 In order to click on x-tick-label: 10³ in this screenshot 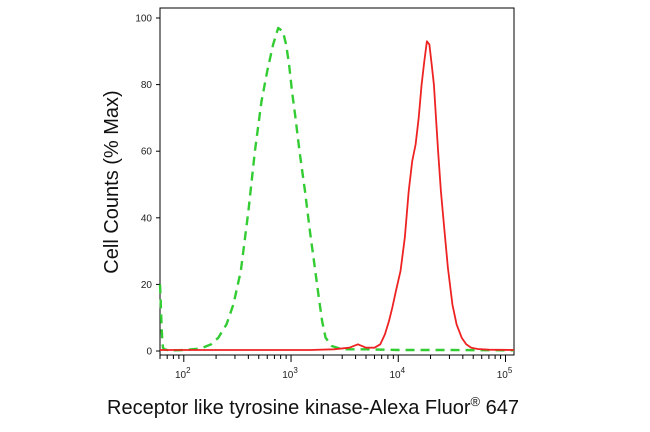, I will do `click(290, 373)`.